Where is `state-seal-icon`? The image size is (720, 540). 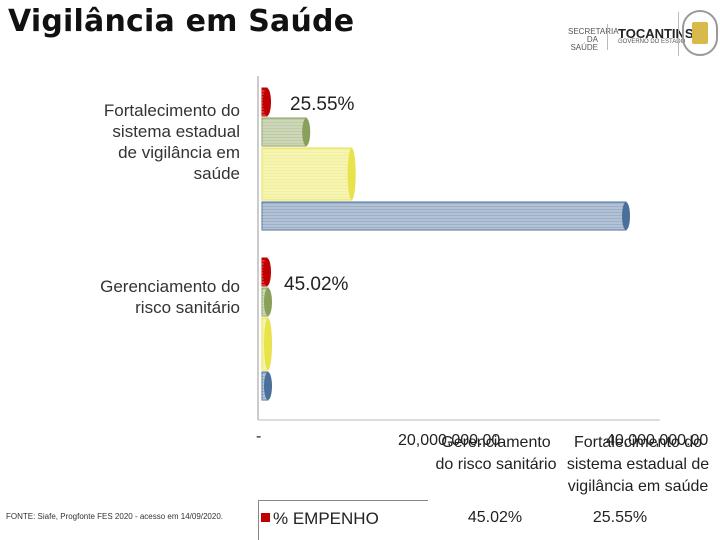
state-seal-icon is located at coordinates (700, 33).